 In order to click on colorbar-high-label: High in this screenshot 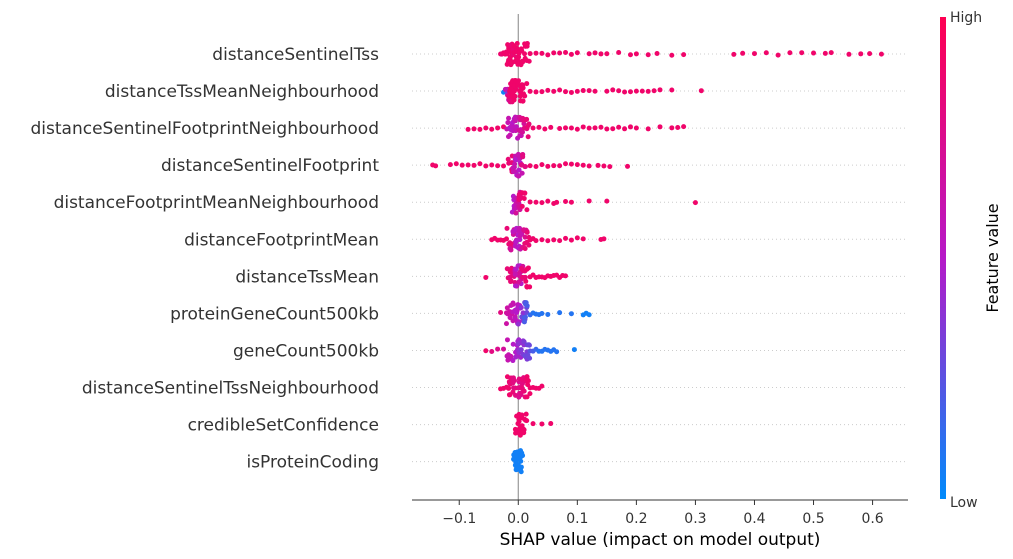, I will do `click(966, 18)`.